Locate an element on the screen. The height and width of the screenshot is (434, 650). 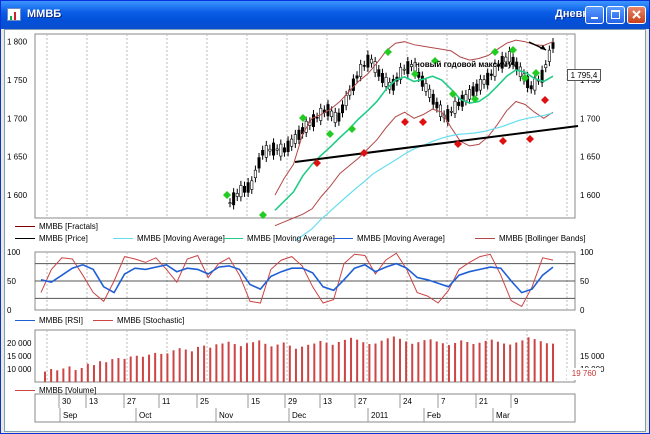
time-axis is located at coordinates (305, 408).